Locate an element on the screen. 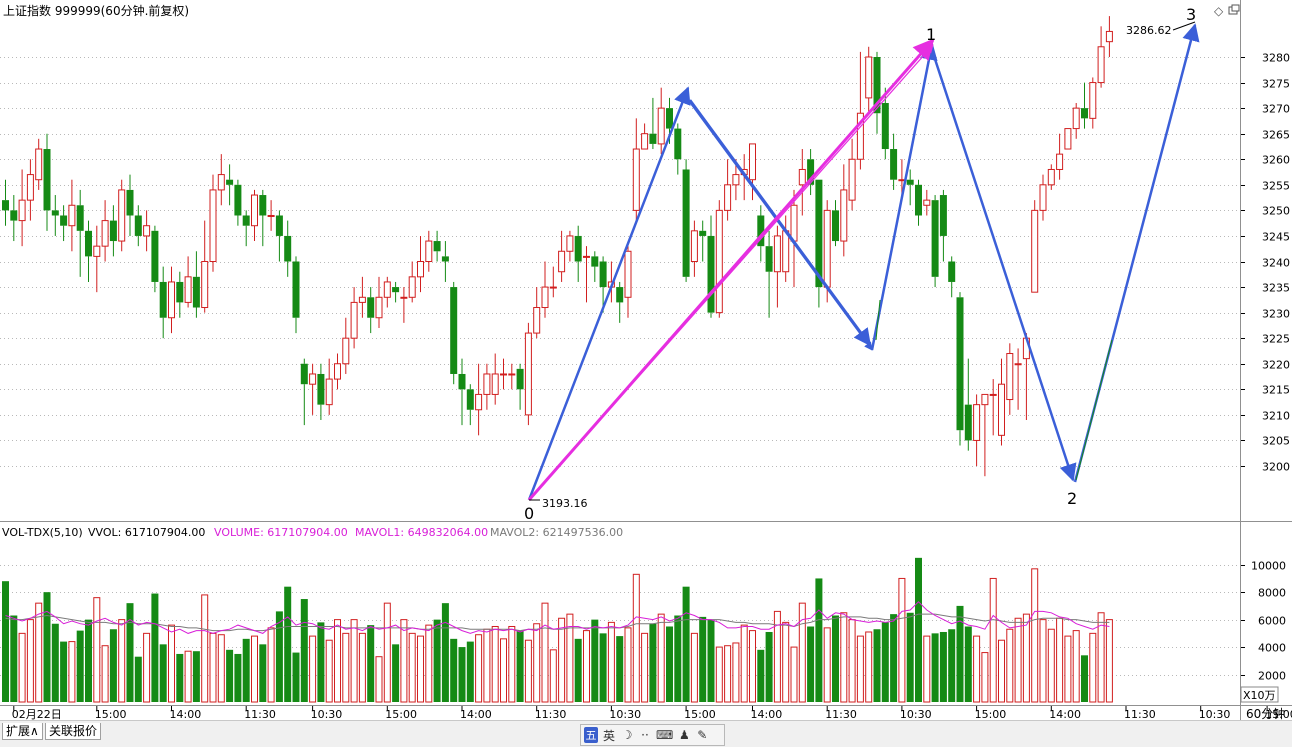 The height and width of the screenshot is (747, 1292). punctuation-icon: ·· is located at coordinates (645, 735).